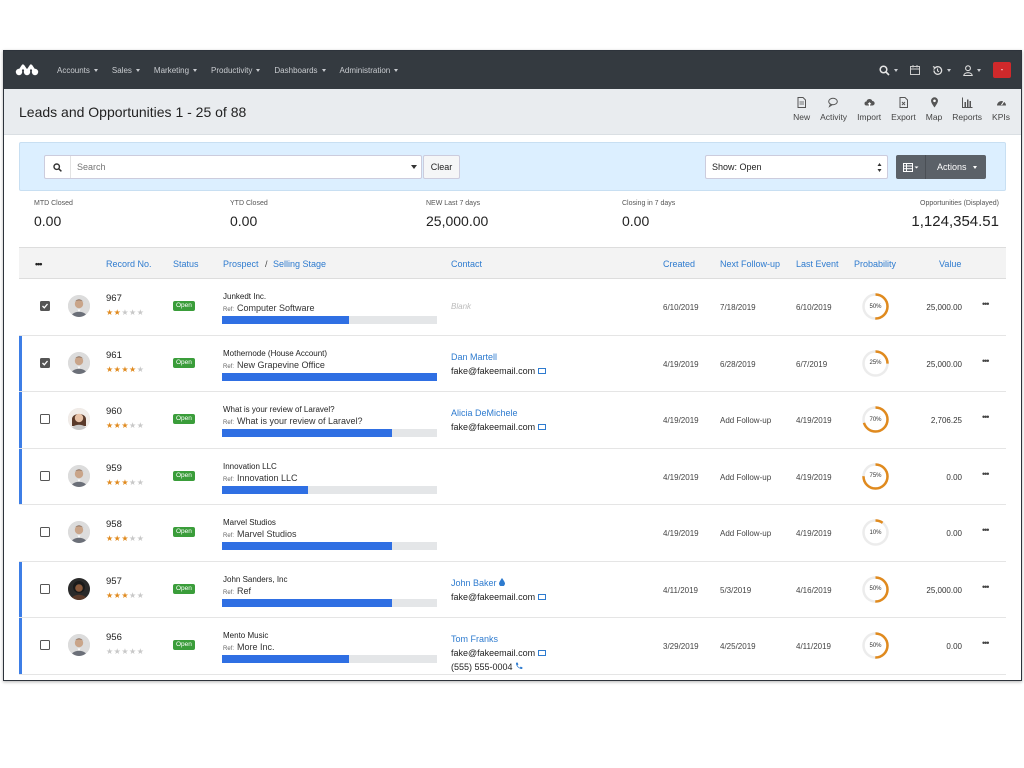 This screenshot has width=1024, height=768. What do you see at coordinates (869, 109) in the screenshot?
I see `import-button: Import` at bounding box center [869, 109].